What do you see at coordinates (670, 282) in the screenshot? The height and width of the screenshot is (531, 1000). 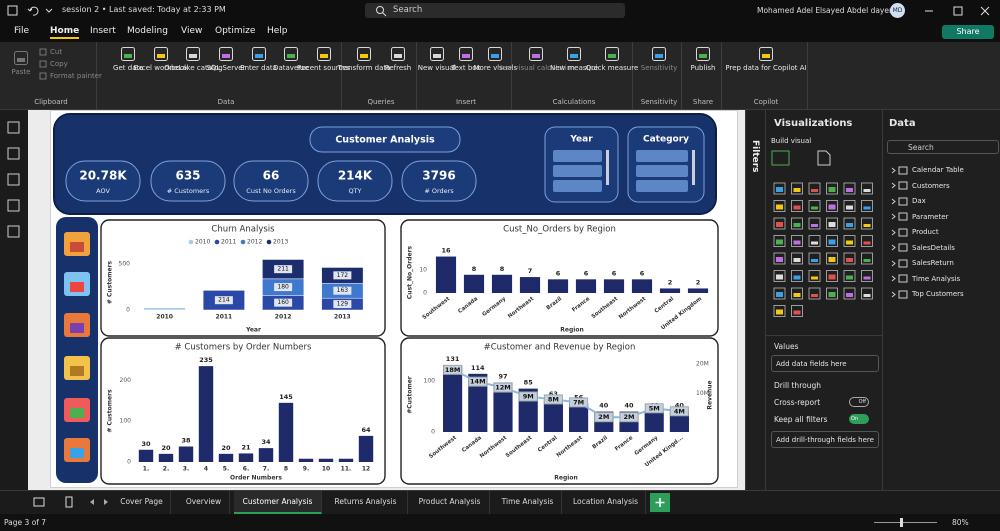 I see `data-label: 2` at bounding box center [670, 282].